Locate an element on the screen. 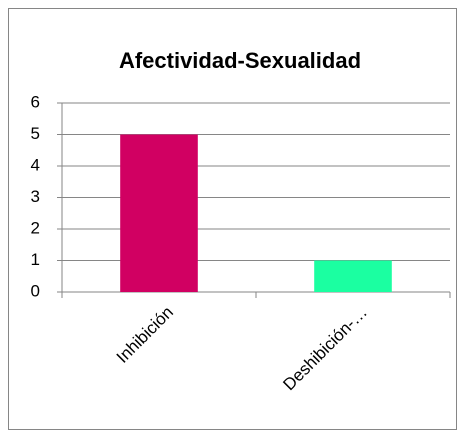 The width and height of the screenshot is (465, 437). y-tick-label: 1 is located at coordinates (35, 259).